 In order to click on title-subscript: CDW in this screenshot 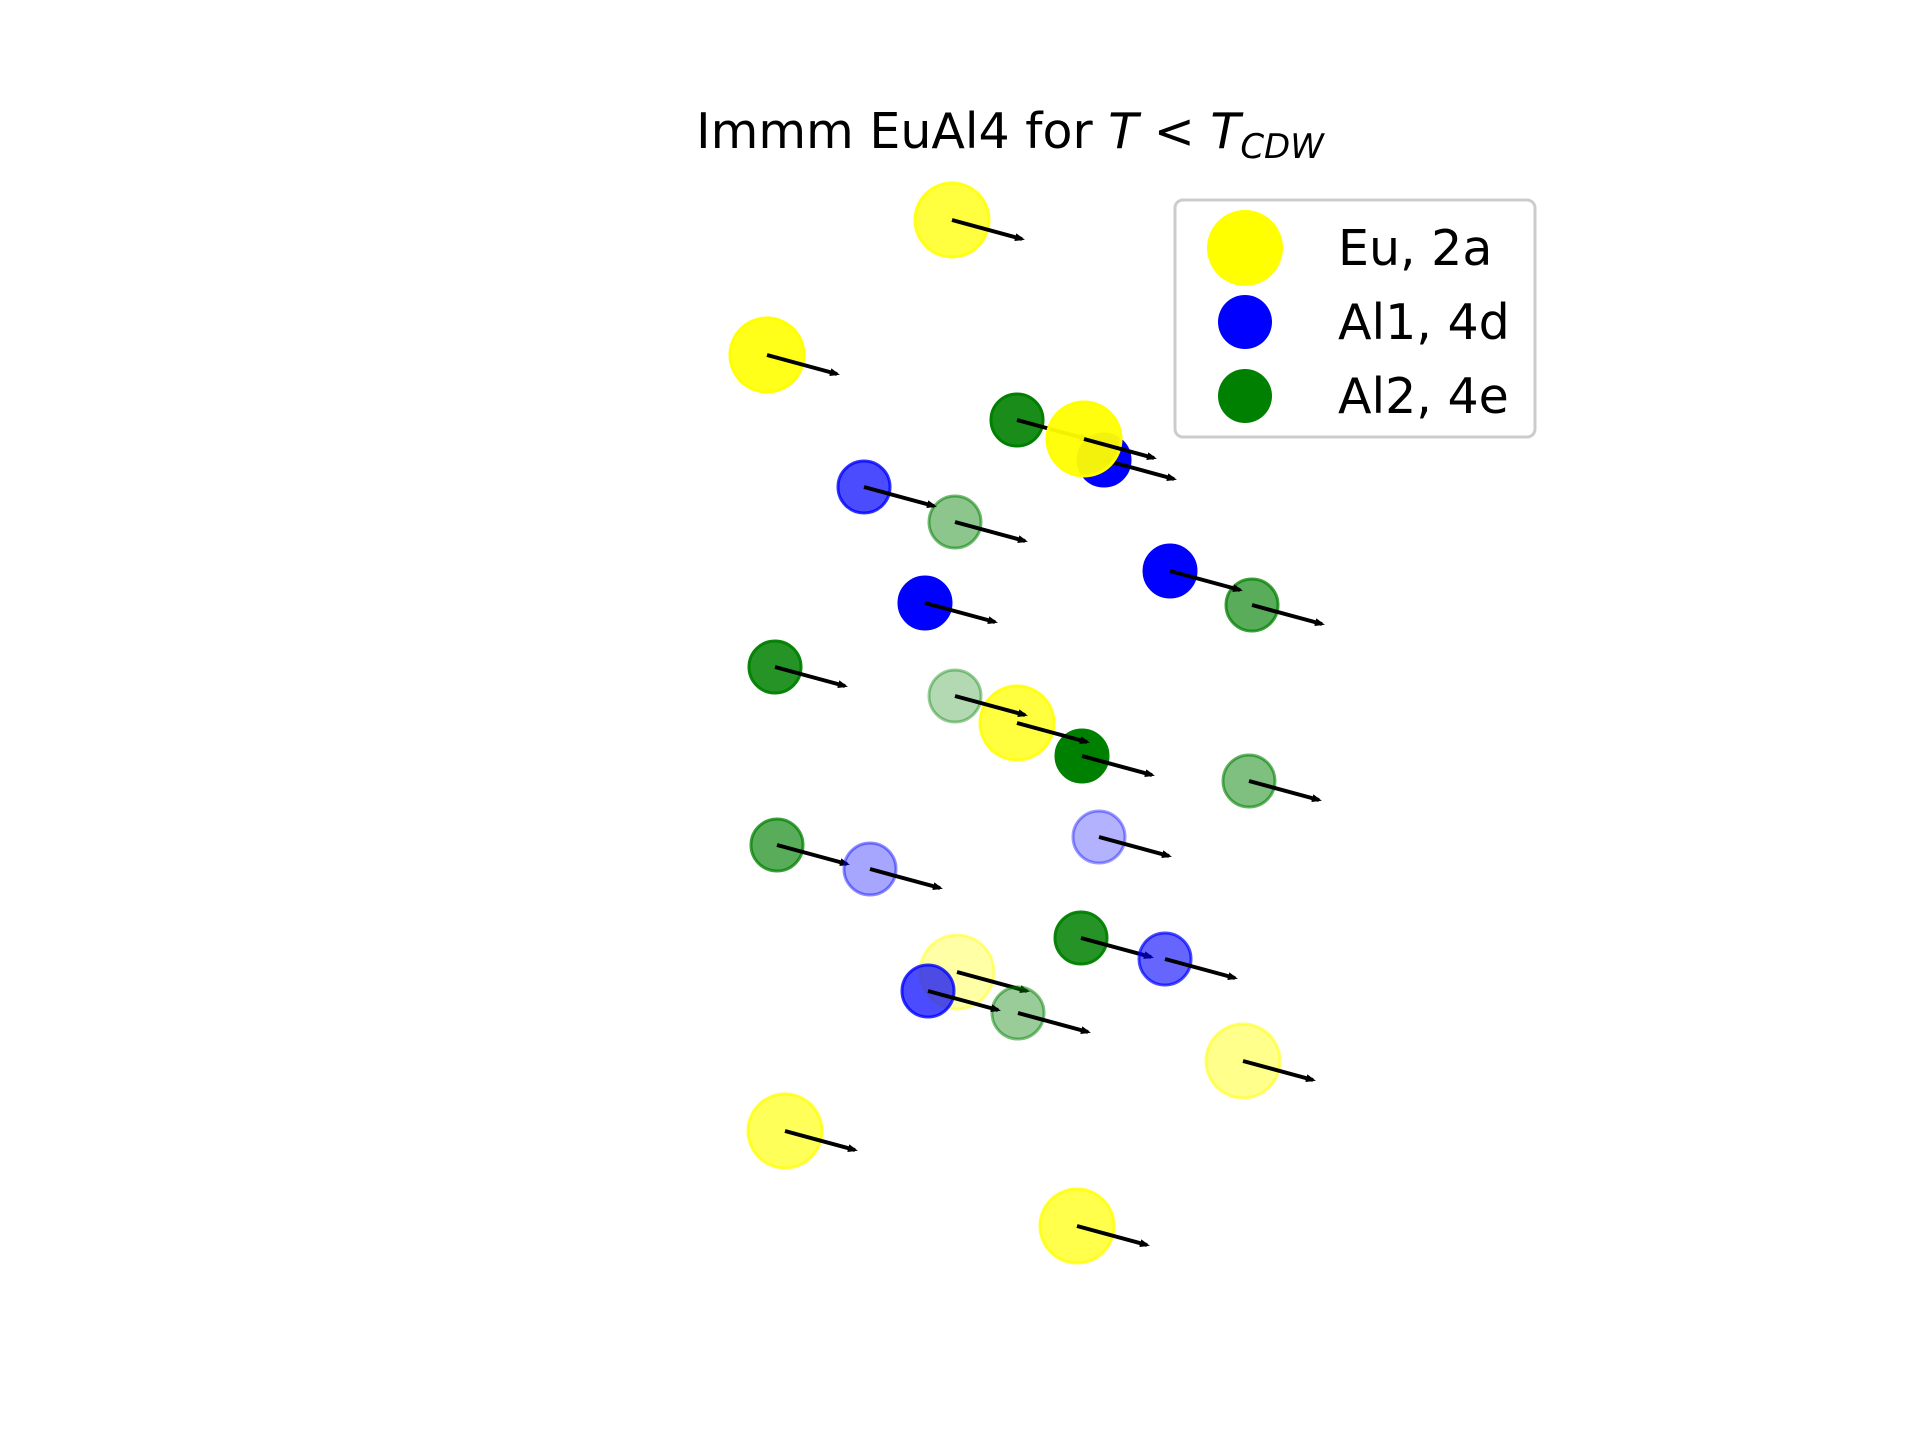, I will do `click(1282, 147)`.